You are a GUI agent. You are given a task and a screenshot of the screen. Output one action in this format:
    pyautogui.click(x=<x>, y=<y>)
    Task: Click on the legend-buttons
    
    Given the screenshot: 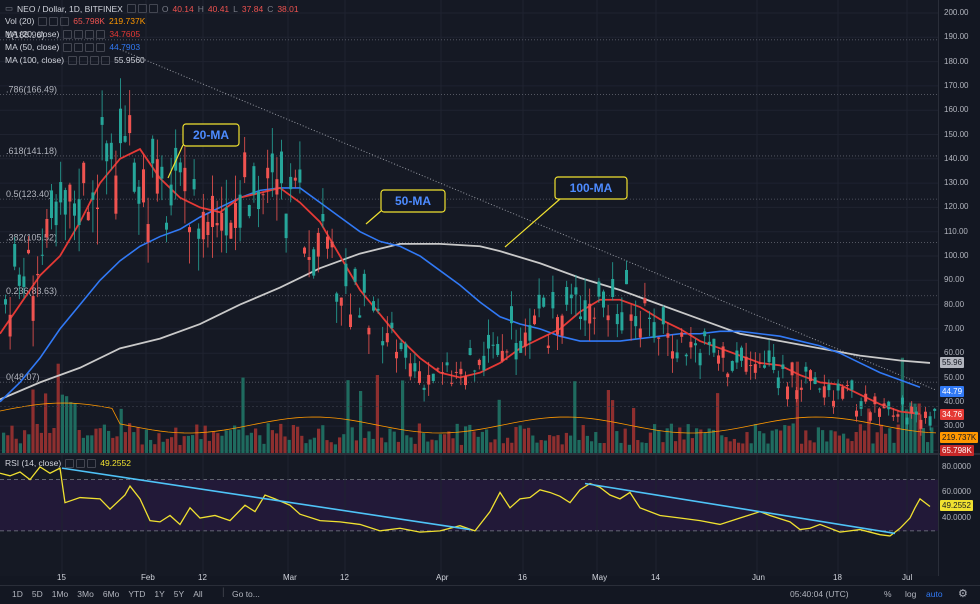 What is the action you would take?
    pyautogui.click(x=142, y=8)
    